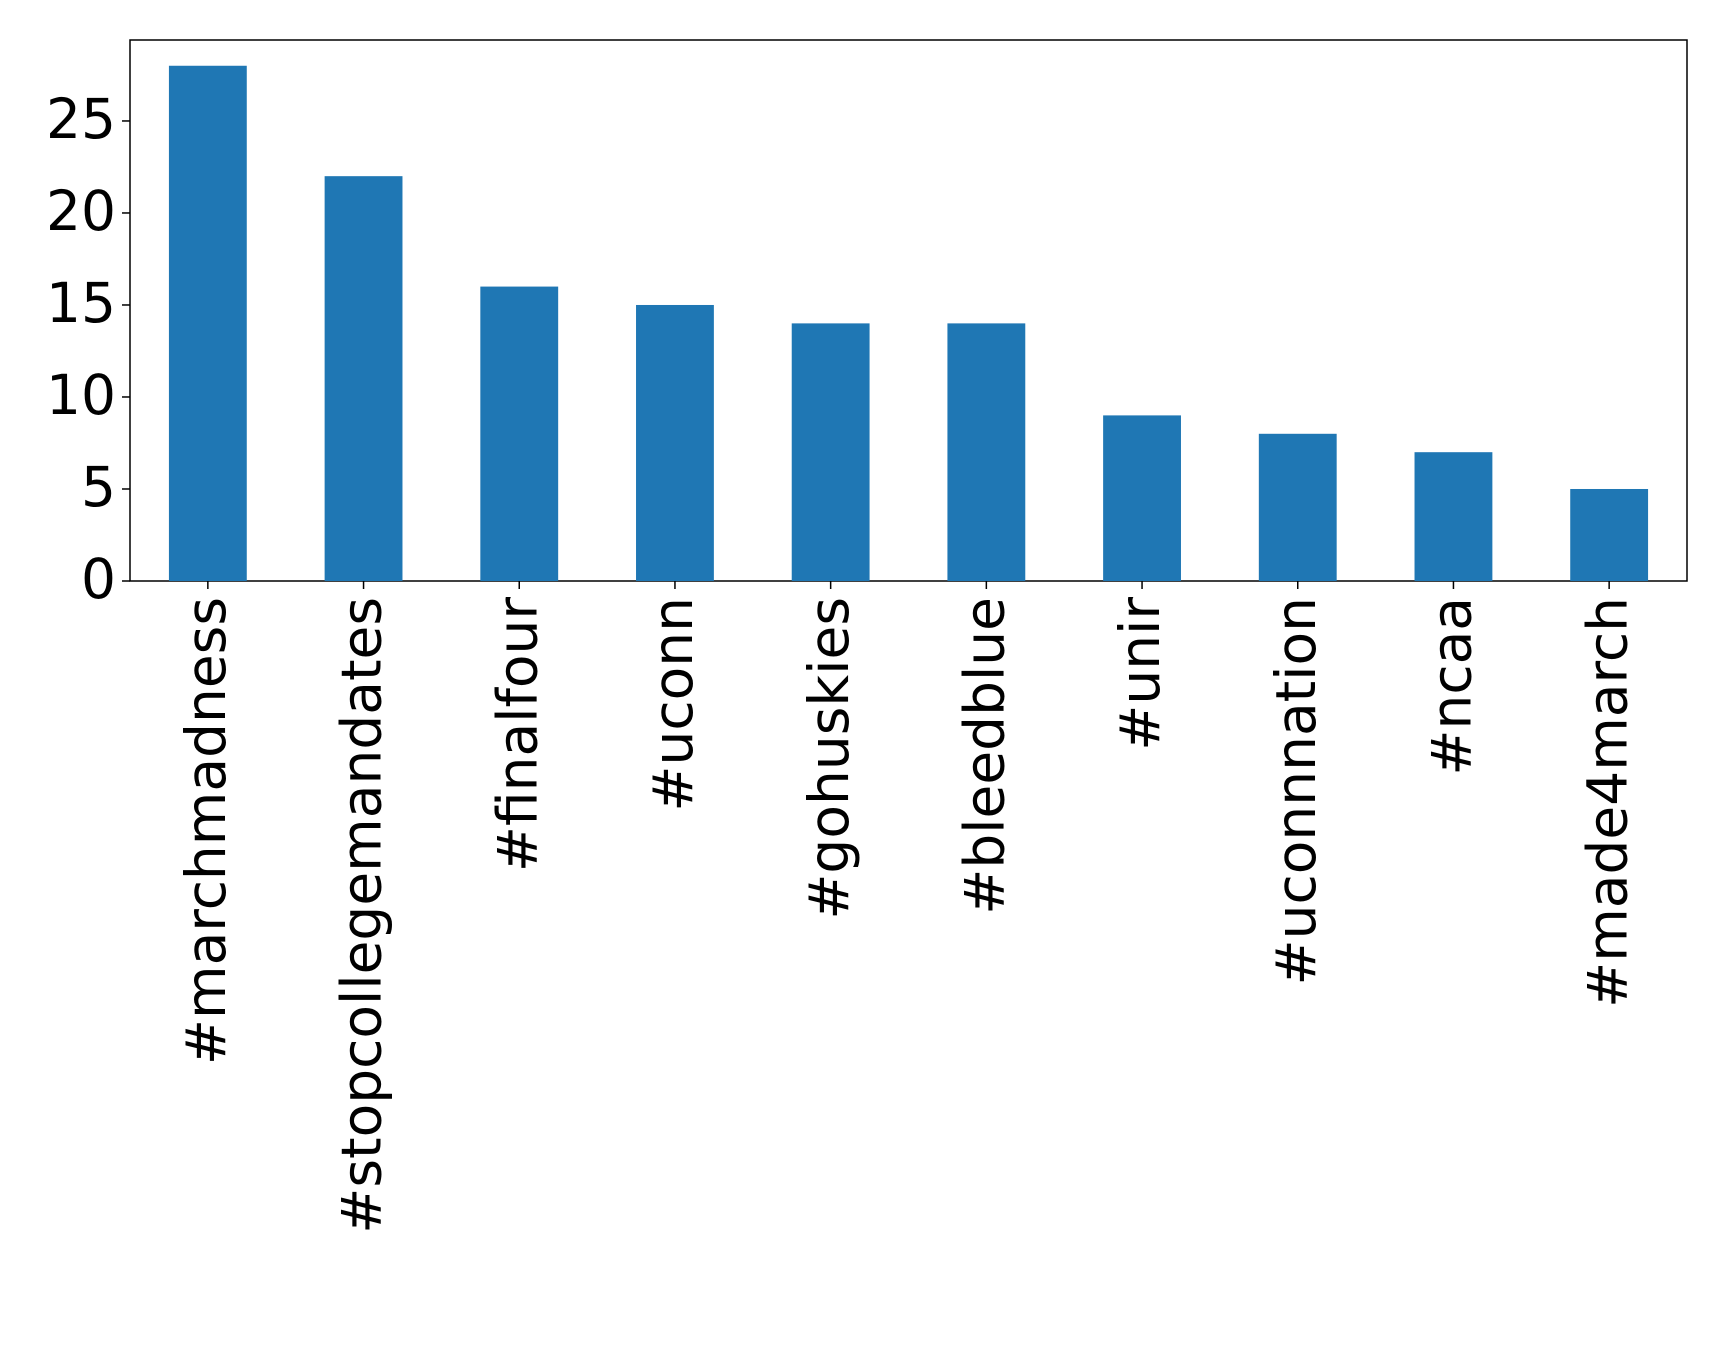  What do you see at coordinates (81, 395) in the screenshot?
I see `y-tick-label: 10` at bounding box center [81, 395].